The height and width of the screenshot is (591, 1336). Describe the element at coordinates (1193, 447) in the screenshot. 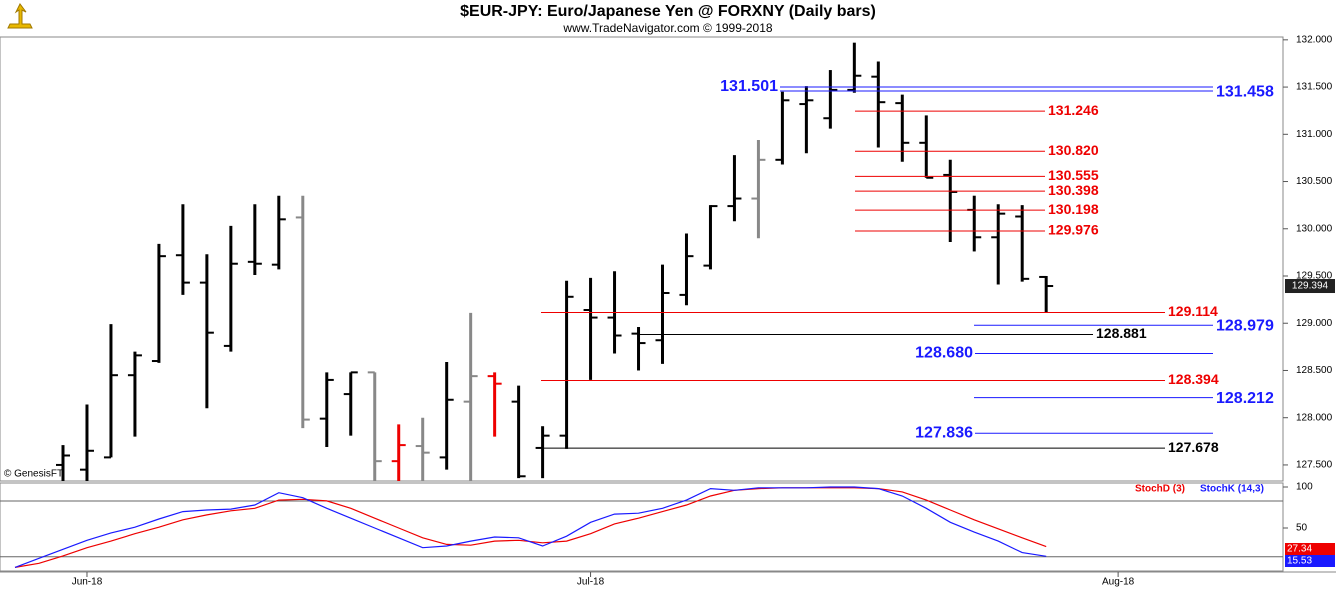

I see `level-label: 127.678` at that location.